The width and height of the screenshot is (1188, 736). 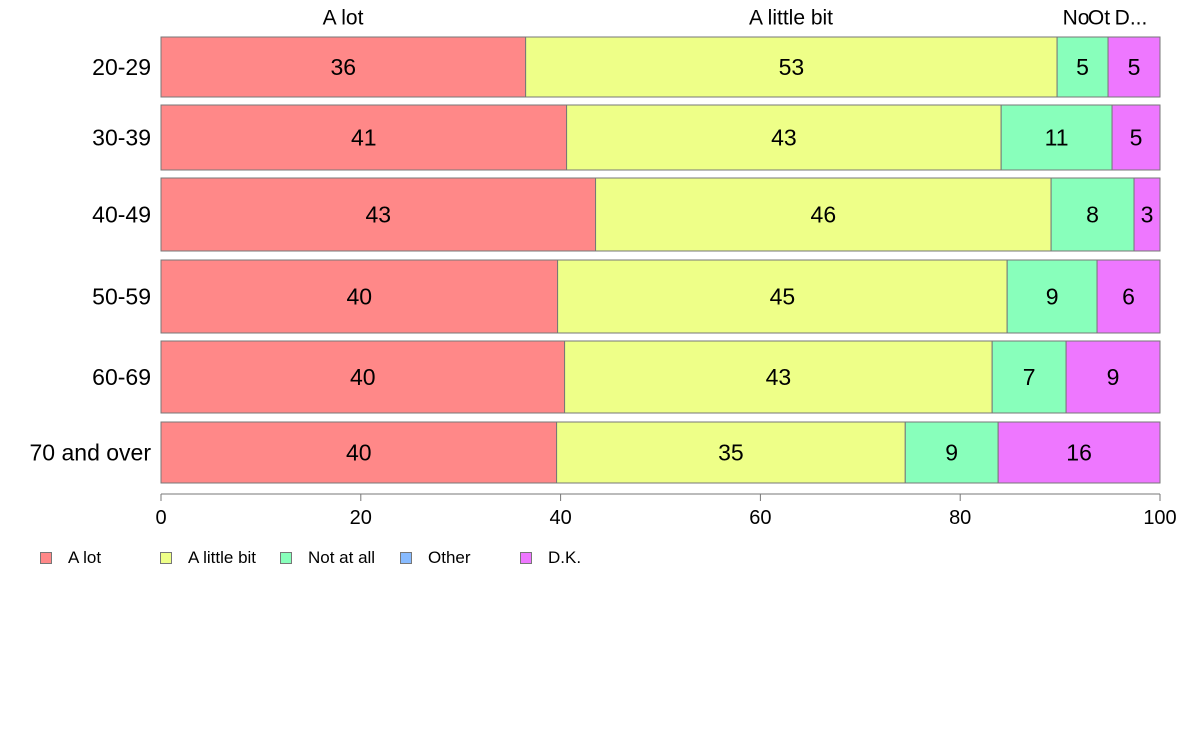 What do you see at coordinates (1159, 518) in the screenshot?
I see `x-tick-label: 100` at bounding box center [1159, 518].